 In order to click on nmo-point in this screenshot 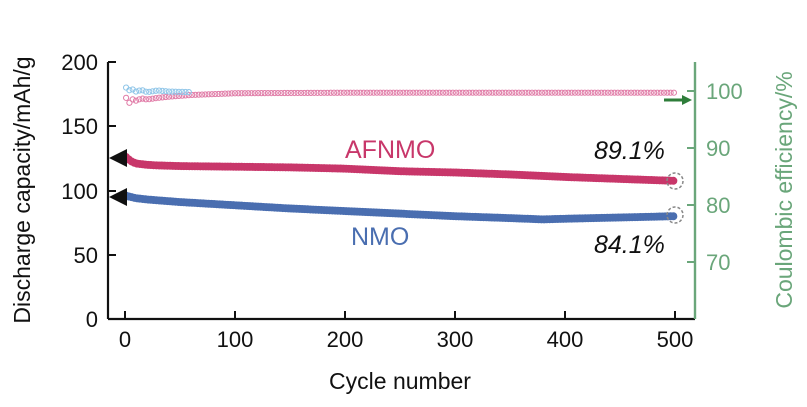, I will do `click(673, 216)`.